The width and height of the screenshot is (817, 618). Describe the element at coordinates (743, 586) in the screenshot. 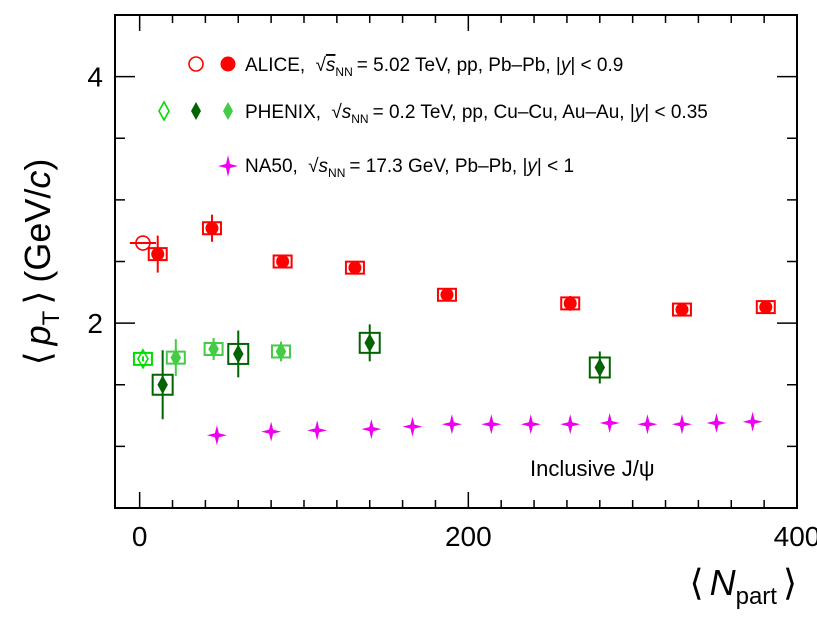

I see `x-axis-label: ⟨ Npart ⟩` at that location.